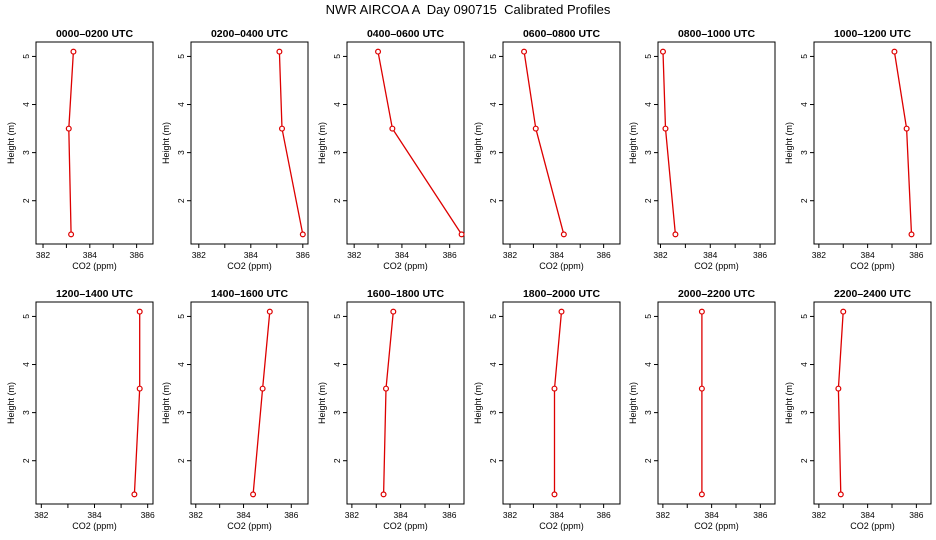  I want to click on panel-title: 1600–1800 UTC, so click(405, 294).